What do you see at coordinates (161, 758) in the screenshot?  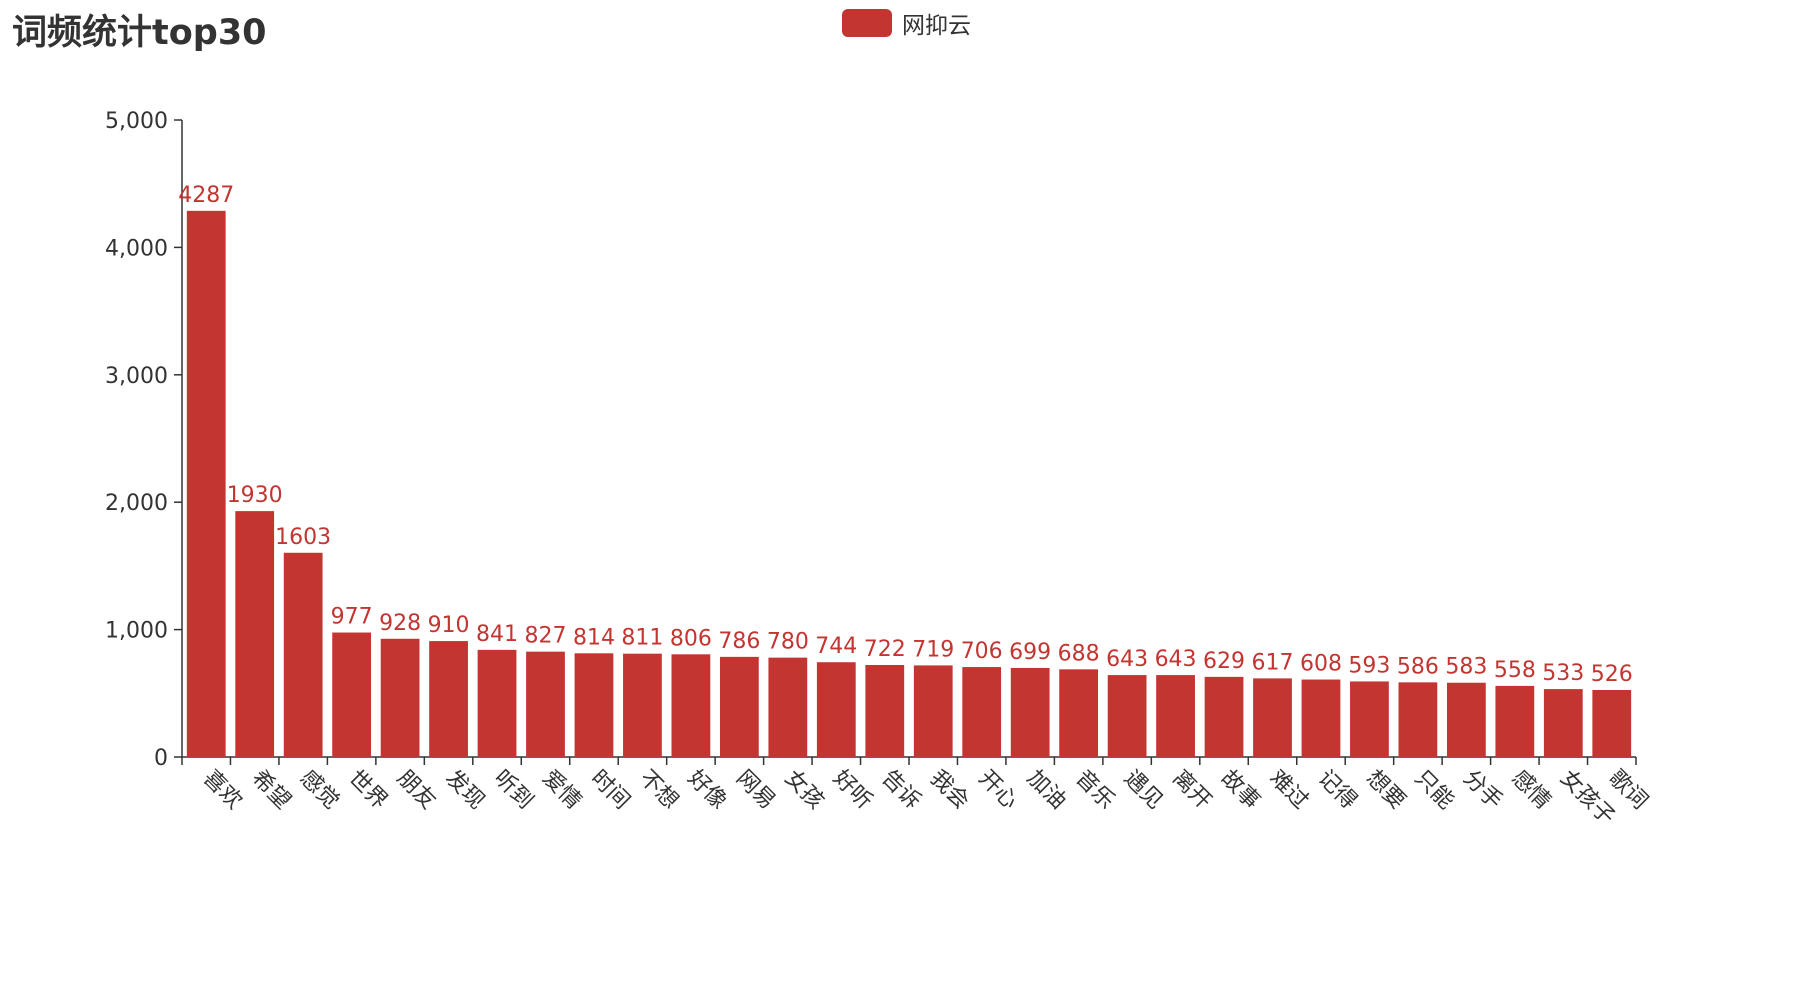 I see `y-tick-label: 0` at bounding box center [161, 758].